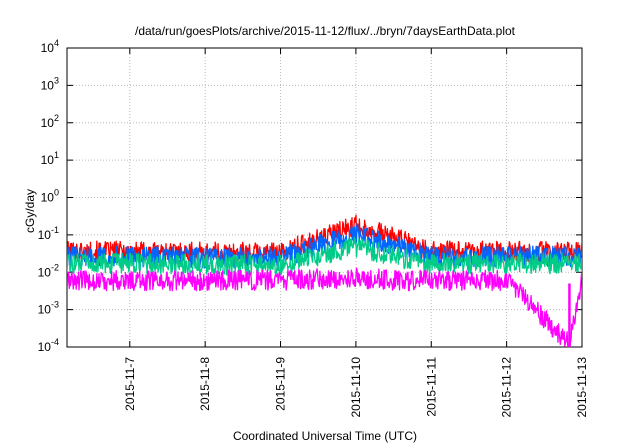 This screenshot has width=640, height=448. What do you see at coordinates (30, 211) in the screenshot?
I see `y-axis-label: cGy/day` at bounding box center [30, 211].